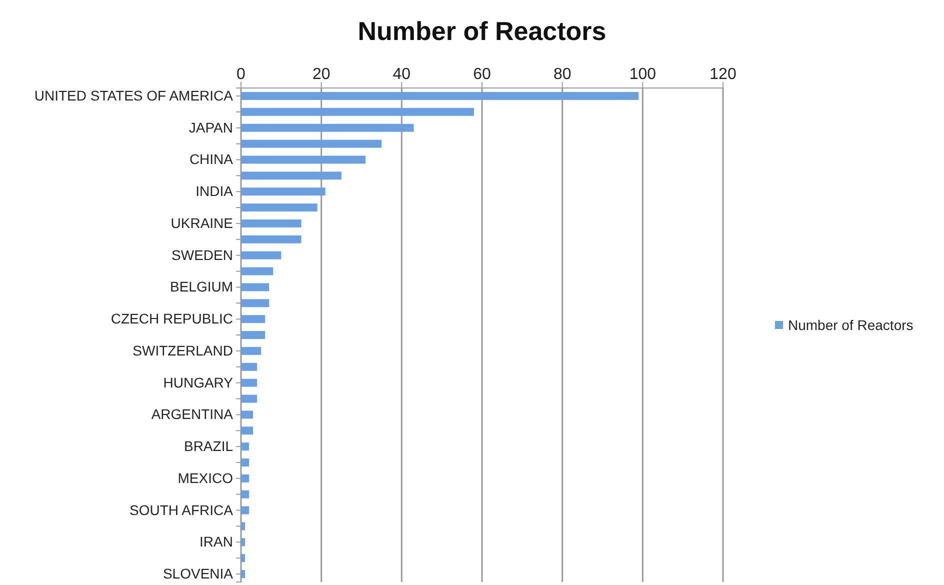 The image size is (944, 585). I want to click on chart-title: Number of Reactors, so click(482, 31).